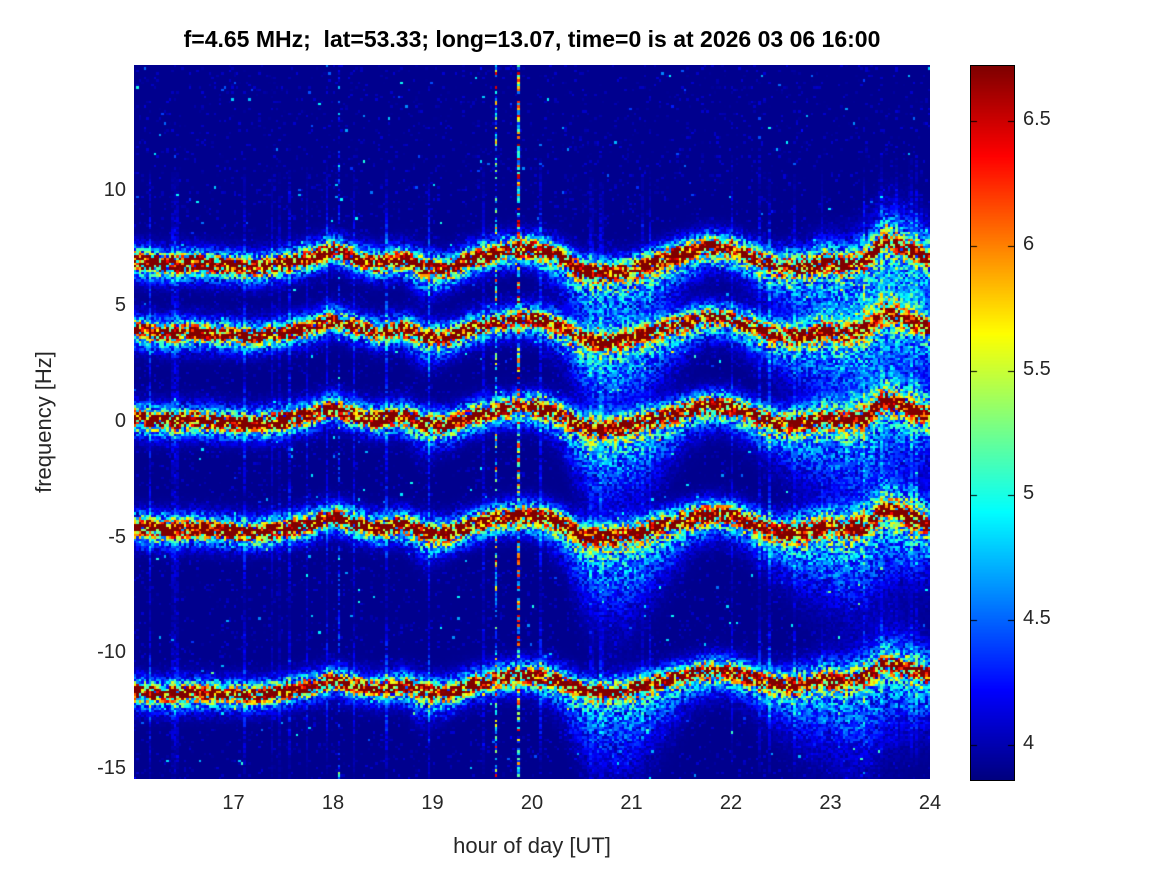 Image resolution: width=1167 pixels, height=875 pixels. What do you see at coordinates (333, 803) in the screenshot?
I see `x-tick-label: 18` at bounding box center [333, 803].